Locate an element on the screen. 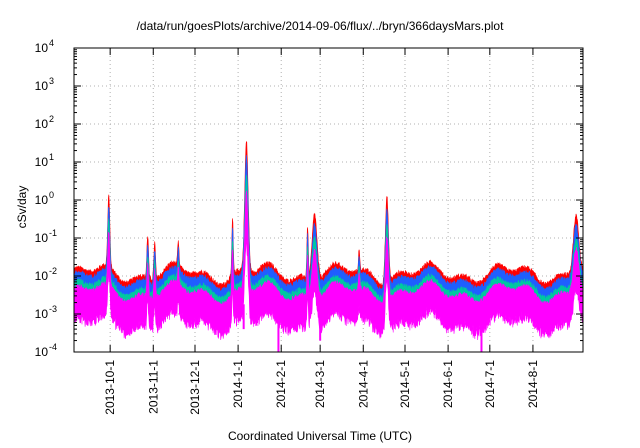 Image resolution: width=640 pixels, height=448 pixels. x-tick-label: 2013-10-1 is located at coordinates (110, 387).